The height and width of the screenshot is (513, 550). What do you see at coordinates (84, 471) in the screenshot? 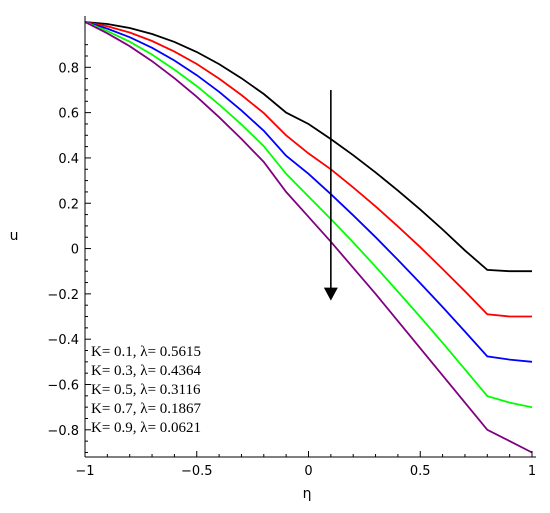
I see `x-tick-label: −1` at bounding box center [84, 471].